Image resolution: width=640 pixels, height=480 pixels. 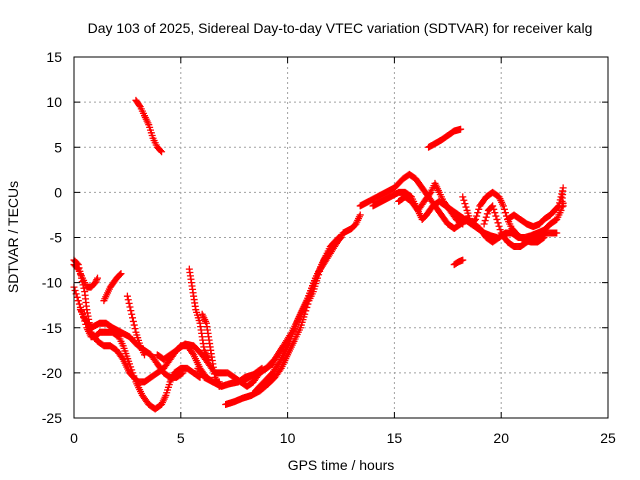 What do you see at coordinates (181, 438) in the screenshot?
I see `x-tick-label: 5` at bounding box center [181, 438].